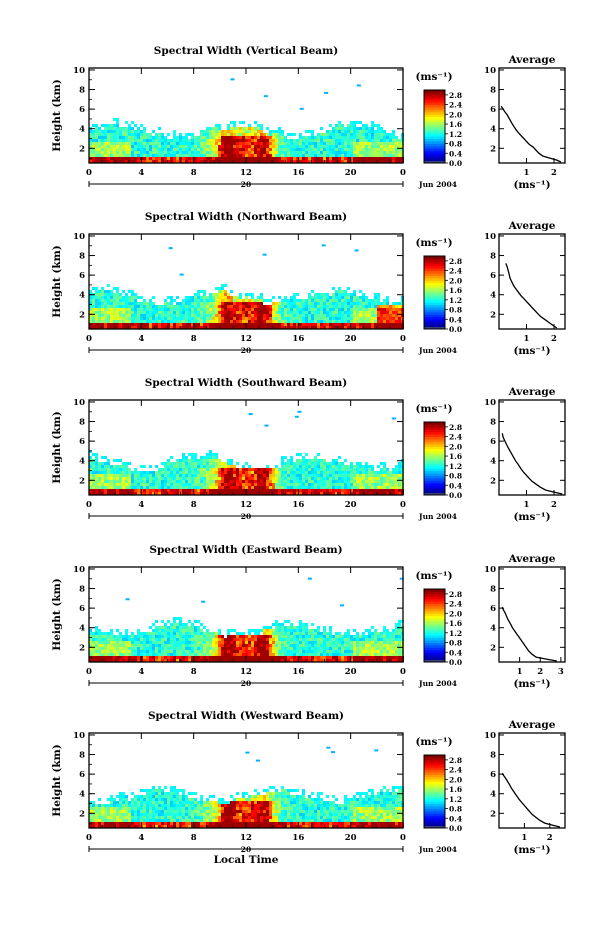 The image size is (616, 929). Describe the element at coordinates (493, 91) in the screenshot. I see `profile-y-tick-label: 8` at that location.